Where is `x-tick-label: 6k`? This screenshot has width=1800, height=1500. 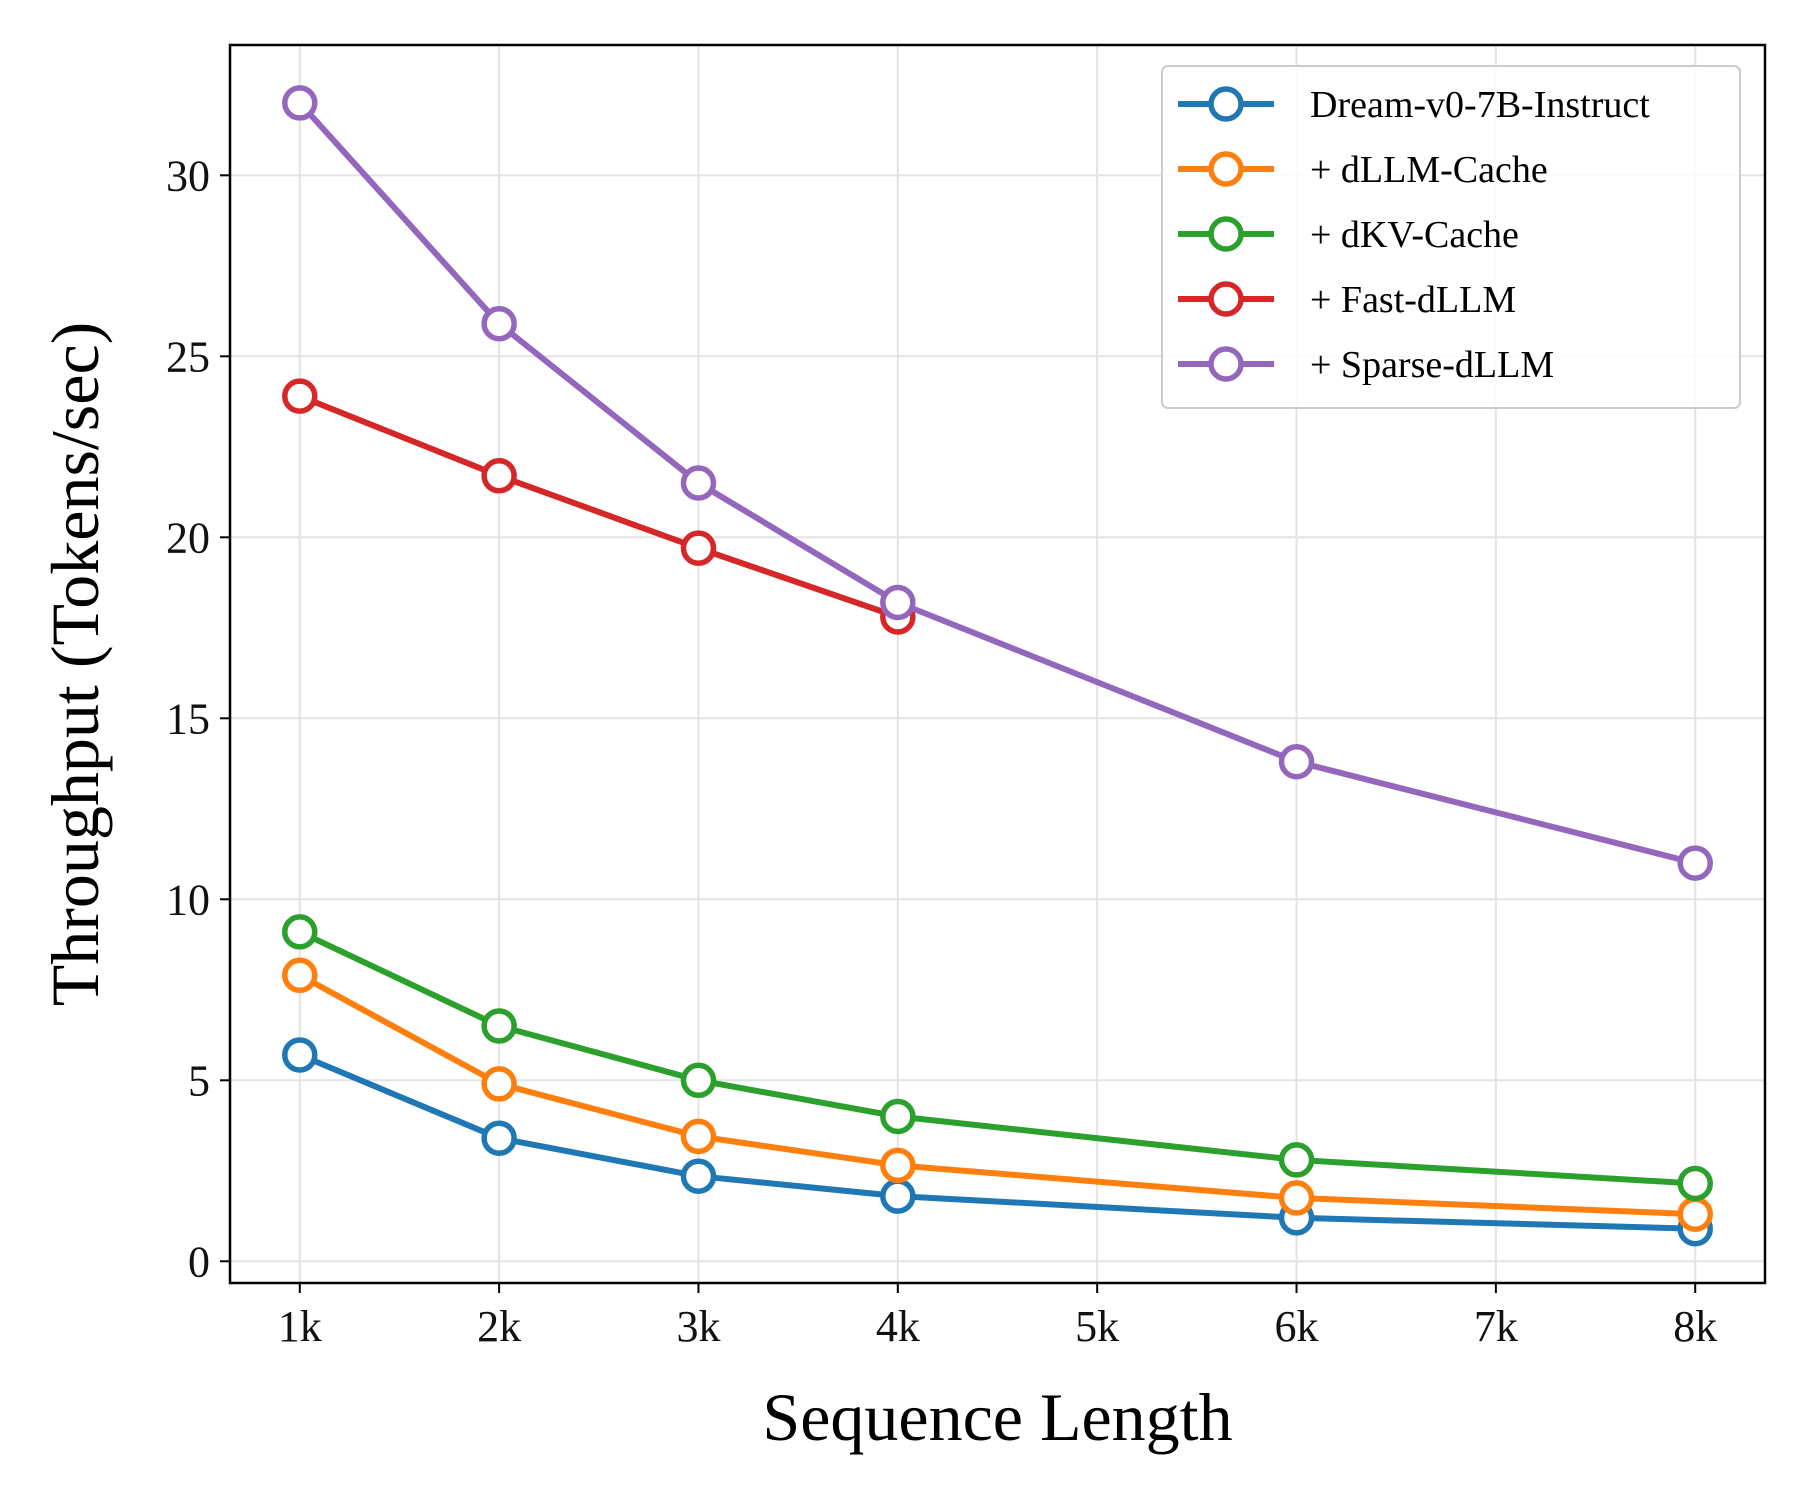
x-tick-label: 6k is located at coordinates (1297, 1326).